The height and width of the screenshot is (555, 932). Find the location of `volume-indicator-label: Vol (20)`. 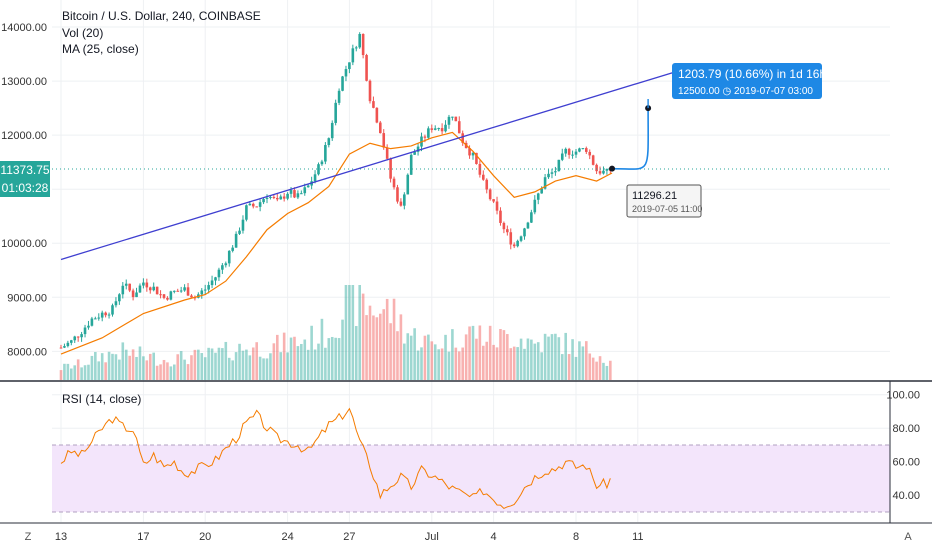

volume-indicator-label: Vol (20) is located at coordinates (82, 33).